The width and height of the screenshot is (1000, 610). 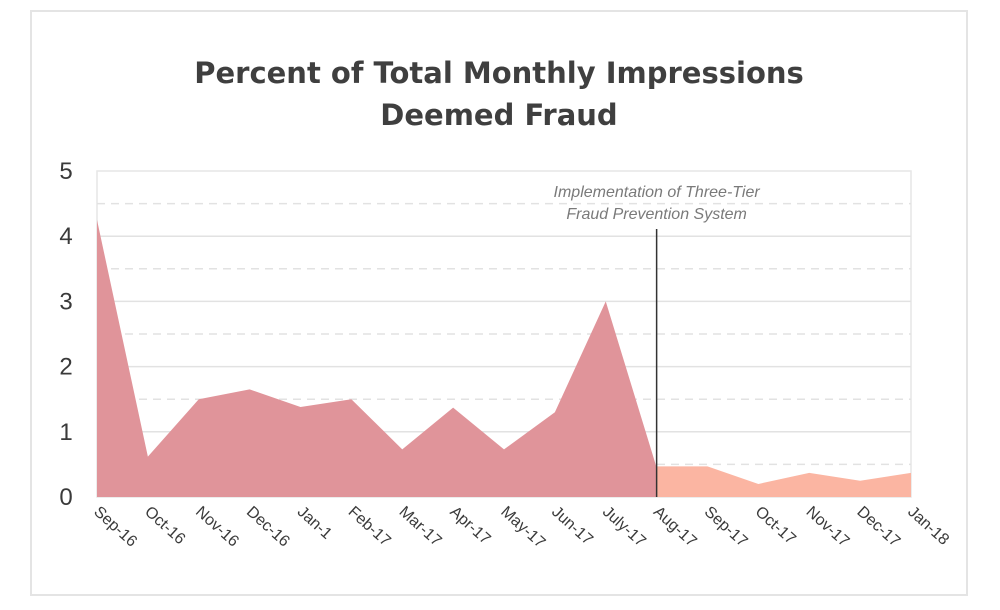 What do you see at coordinates (675, 526) in the screenshot?
I see `x-tick-label: Aug-17` at bounding box center [675, 526].